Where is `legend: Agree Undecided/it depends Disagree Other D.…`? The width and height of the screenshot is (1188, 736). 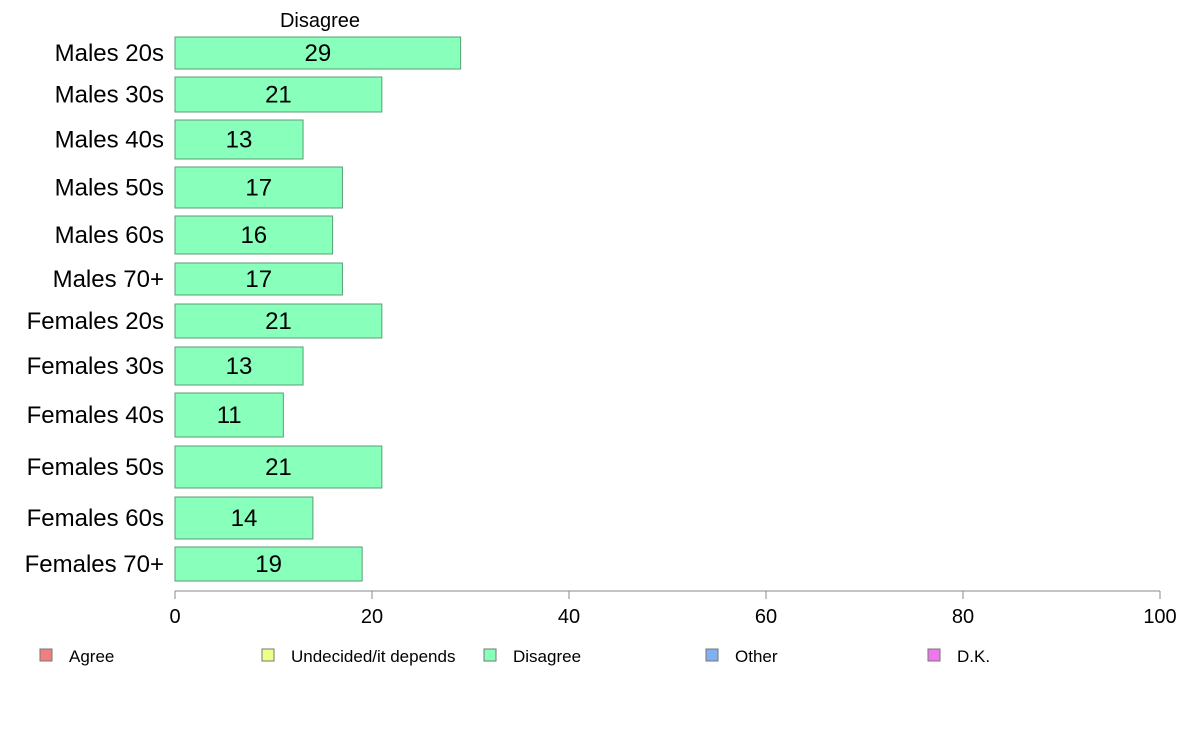
legend: Agree Undecided/it depends Disagree Other D.… is located at coordinates (514, 656).